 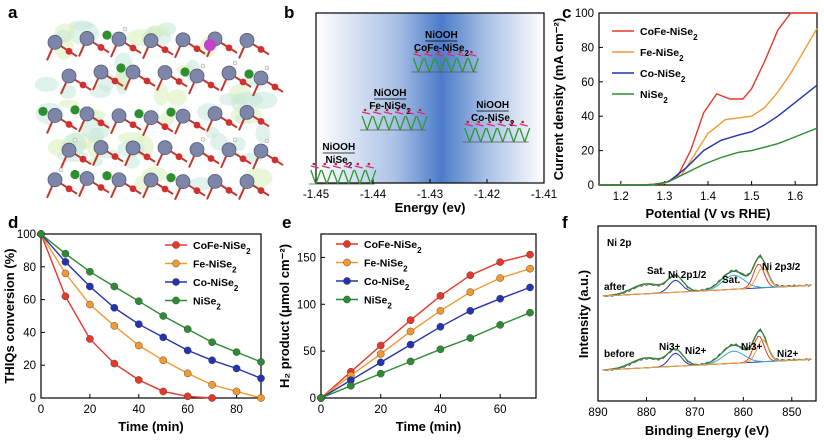 I want to click on xps-curves, so click(x=707, y=312).